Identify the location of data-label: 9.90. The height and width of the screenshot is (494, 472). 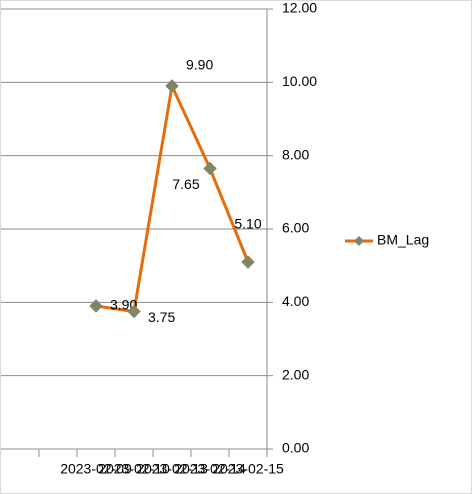
(199, 65).